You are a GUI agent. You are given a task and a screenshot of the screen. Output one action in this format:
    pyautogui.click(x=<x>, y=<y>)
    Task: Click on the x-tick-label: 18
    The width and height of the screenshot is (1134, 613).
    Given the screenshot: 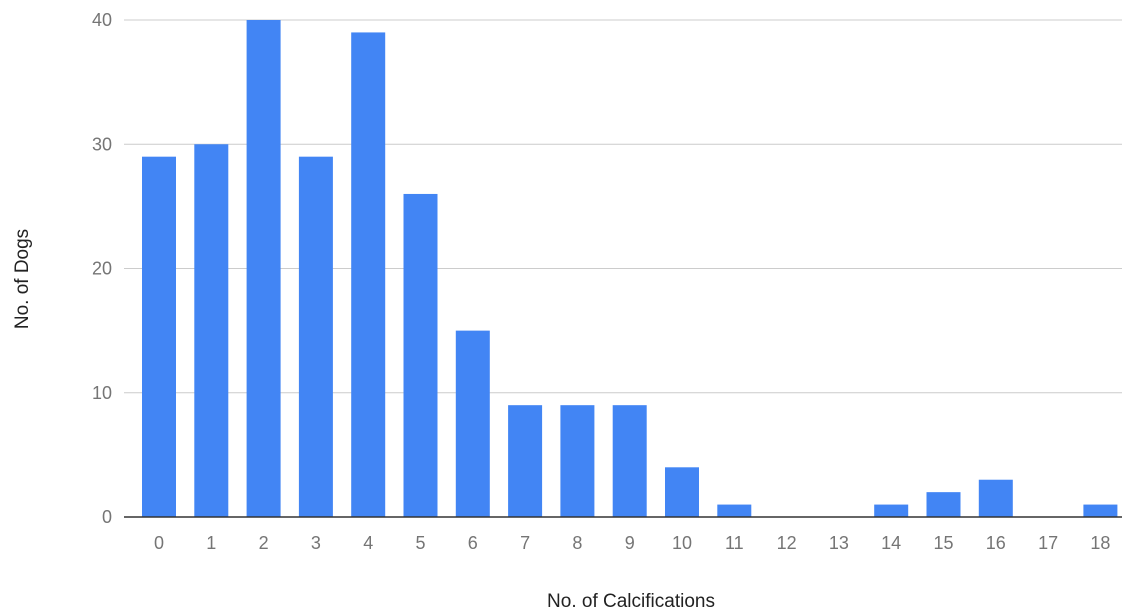 What is the action you would take?
    pyautogui.click(x=1100, y=543)
    